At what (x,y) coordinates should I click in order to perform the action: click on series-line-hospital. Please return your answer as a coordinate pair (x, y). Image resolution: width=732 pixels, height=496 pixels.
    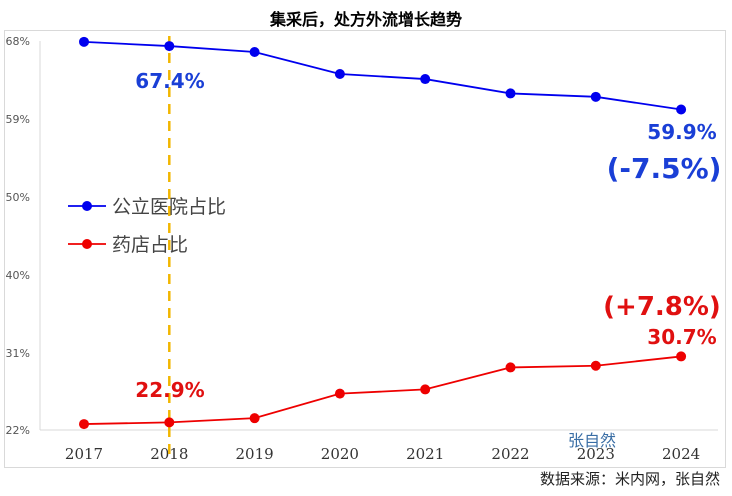
    Looking at the image, I should click on (382, 75).